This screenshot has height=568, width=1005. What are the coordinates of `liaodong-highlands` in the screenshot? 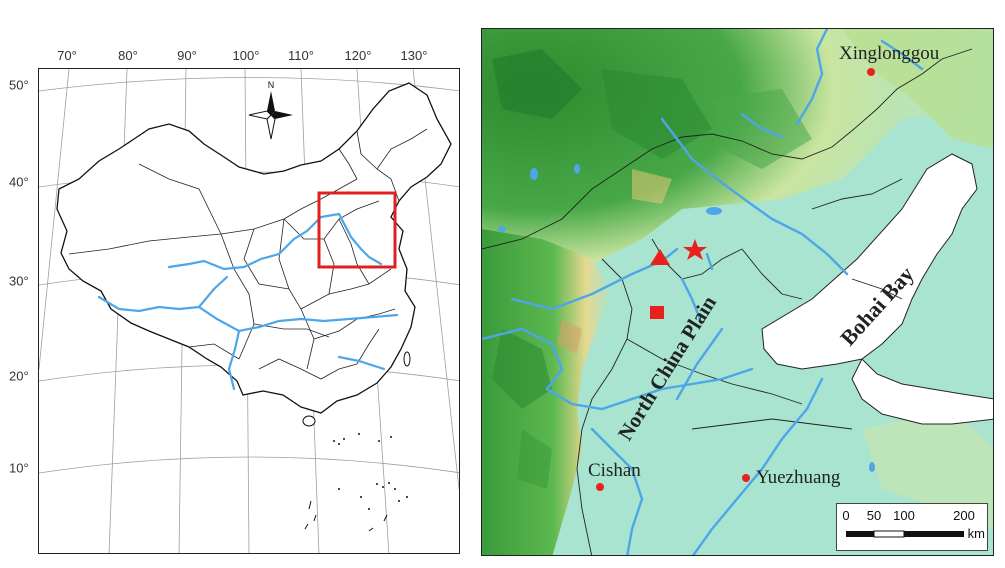 It's located at (917, 89).